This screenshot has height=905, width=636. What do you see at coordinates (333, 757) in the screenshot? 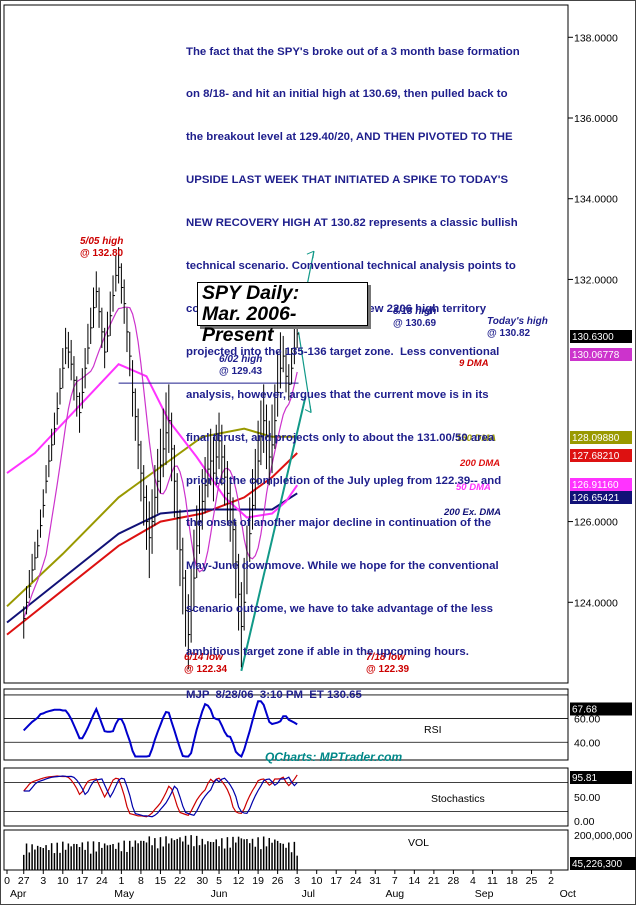
I see `watermark: QCharts: MPTrader.com` at bounding box center [333, 757].